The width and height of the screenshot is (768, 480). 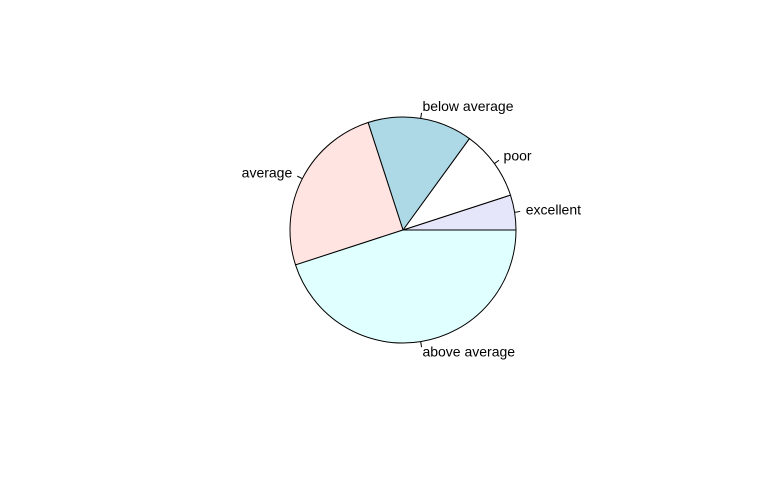 I want to click on pie-label-above-average: above average, so click(x=468, y=351).